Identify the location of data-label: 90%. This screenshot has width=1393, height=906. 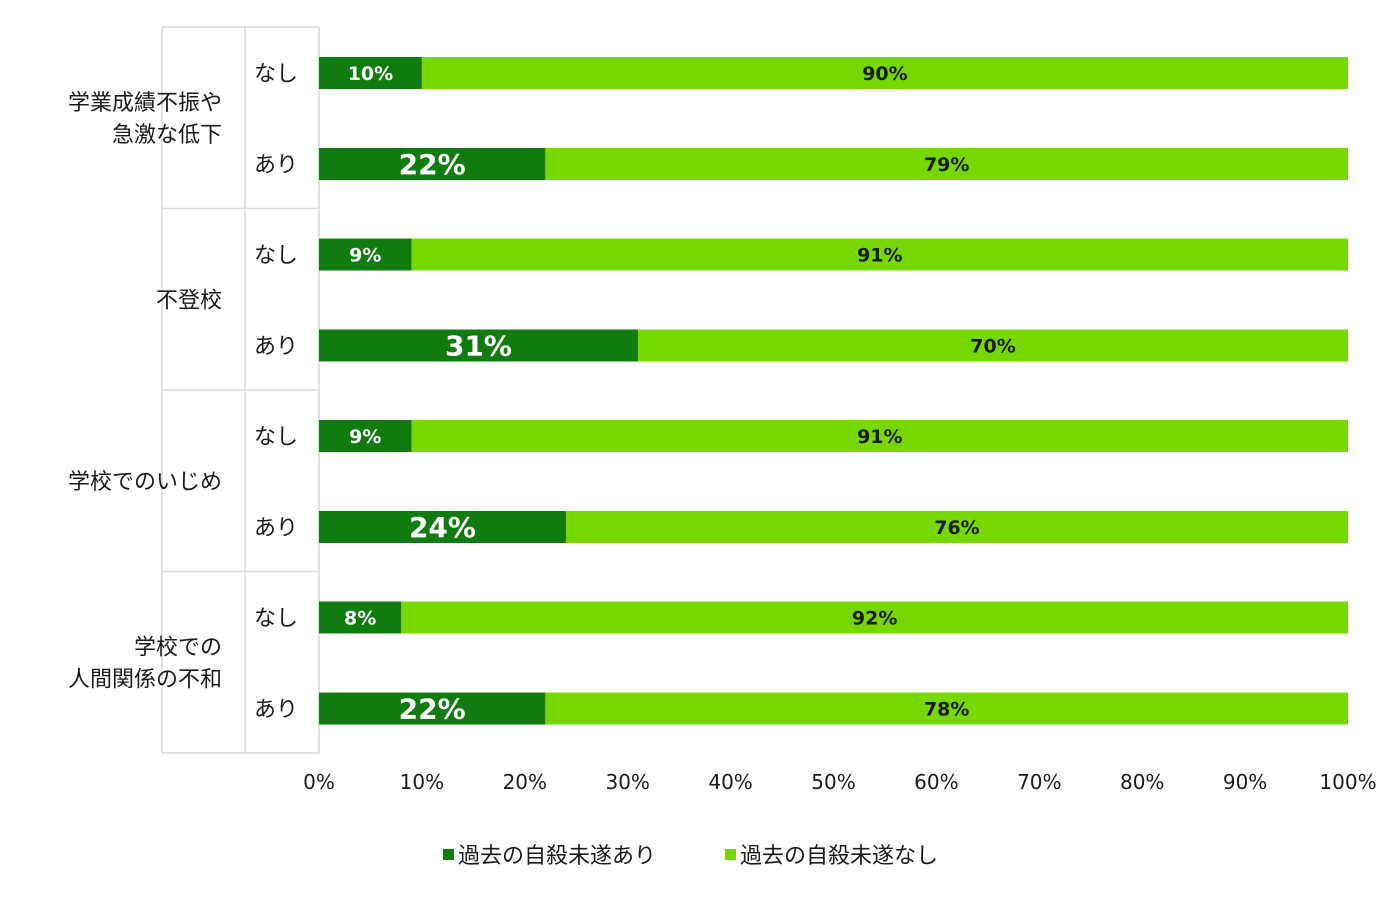
(884, 74).